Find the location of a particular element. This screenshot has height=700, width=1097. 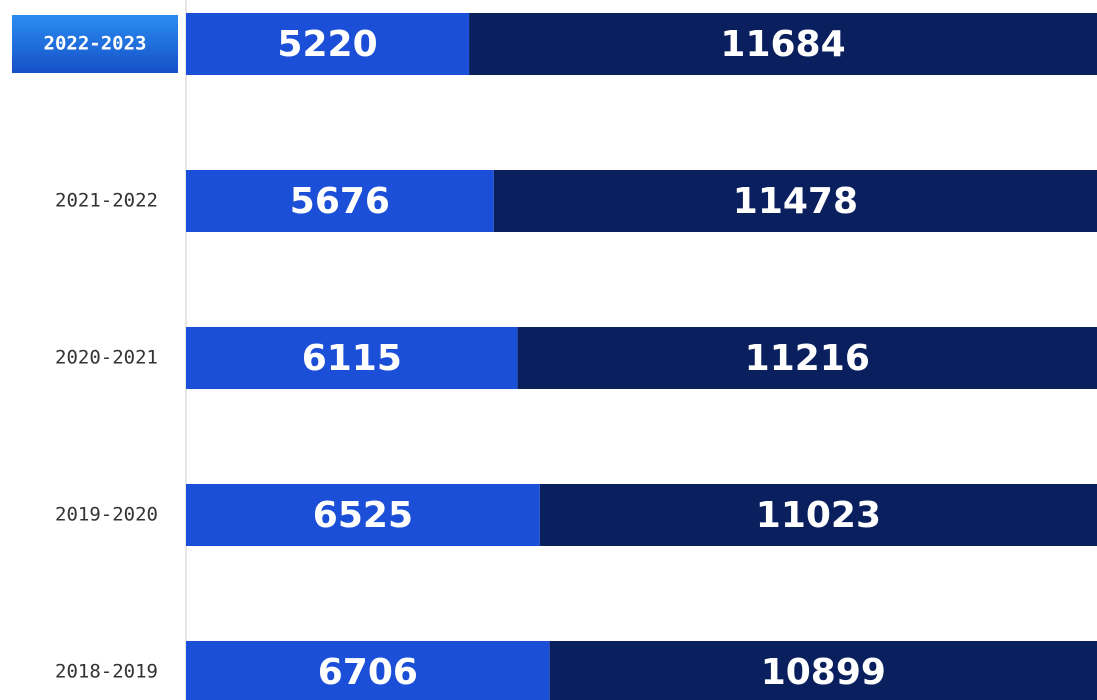

category-label: 2022-2023 is located at coordinates (95, 44).